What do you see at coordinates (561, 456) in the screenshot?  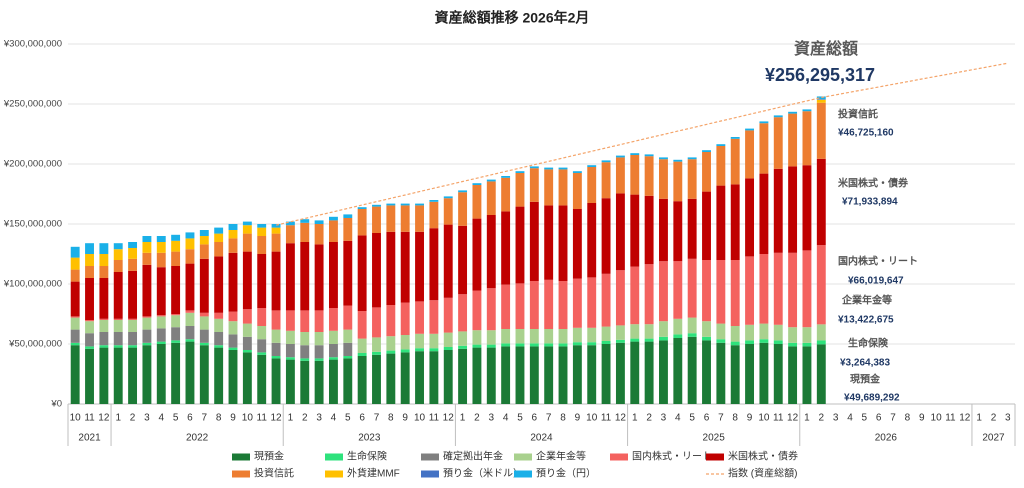 I see `legend-label: 企業年金等` at bounding box center [561, 456].